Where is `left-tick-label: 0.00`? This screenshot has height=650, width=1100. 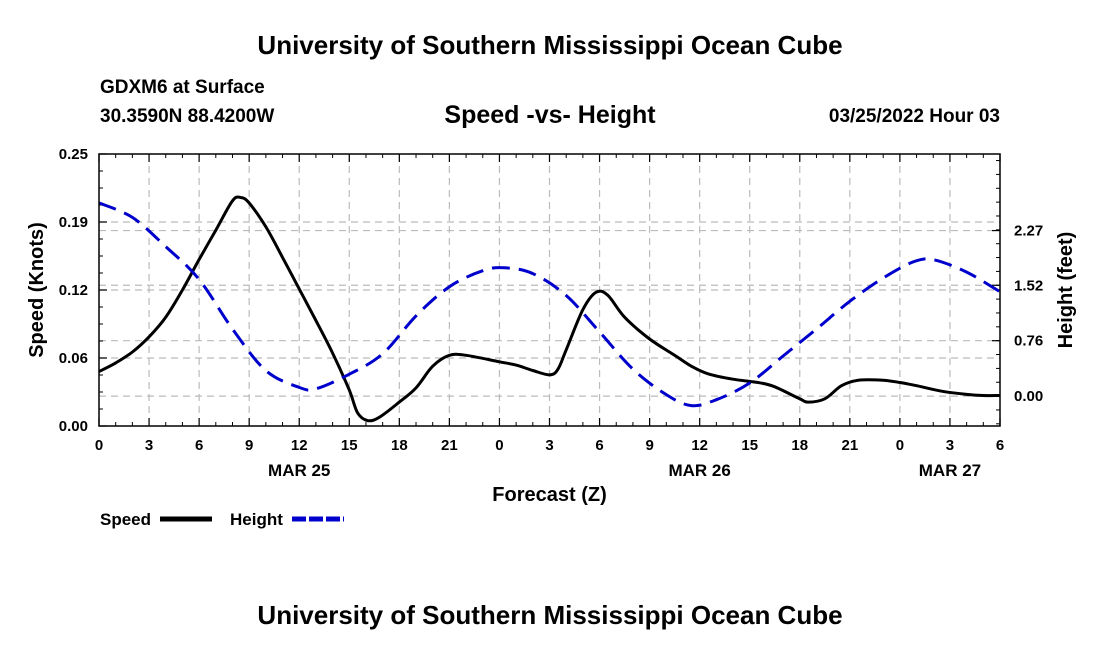 left-tick-label: 0.00 is located at coordinates (73, 426).